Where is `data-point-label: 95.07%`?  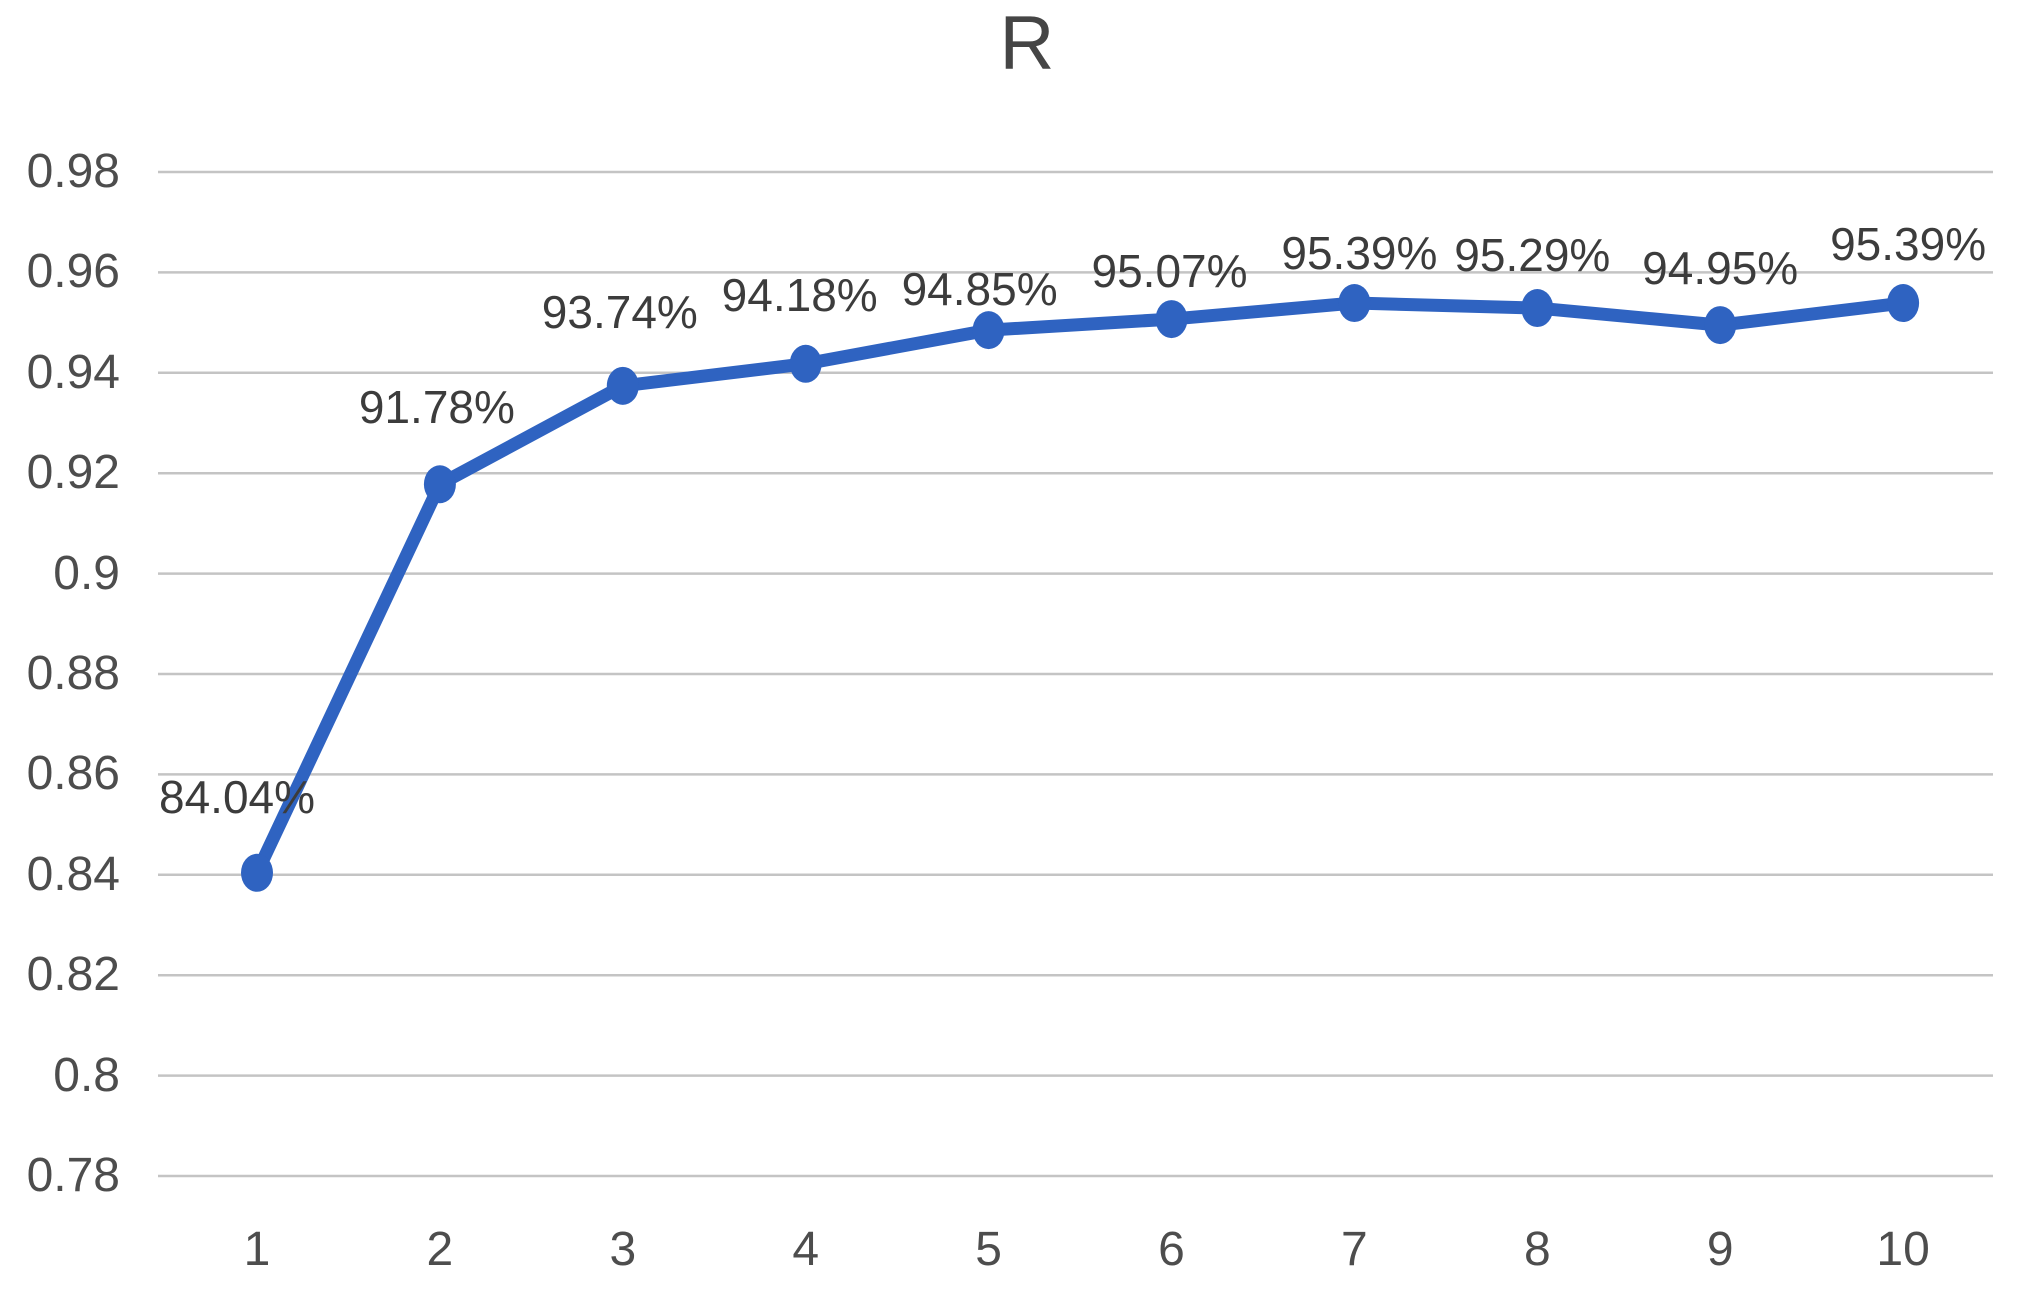 data-point-label: 95.07% is located at coordinates (1169, 271).